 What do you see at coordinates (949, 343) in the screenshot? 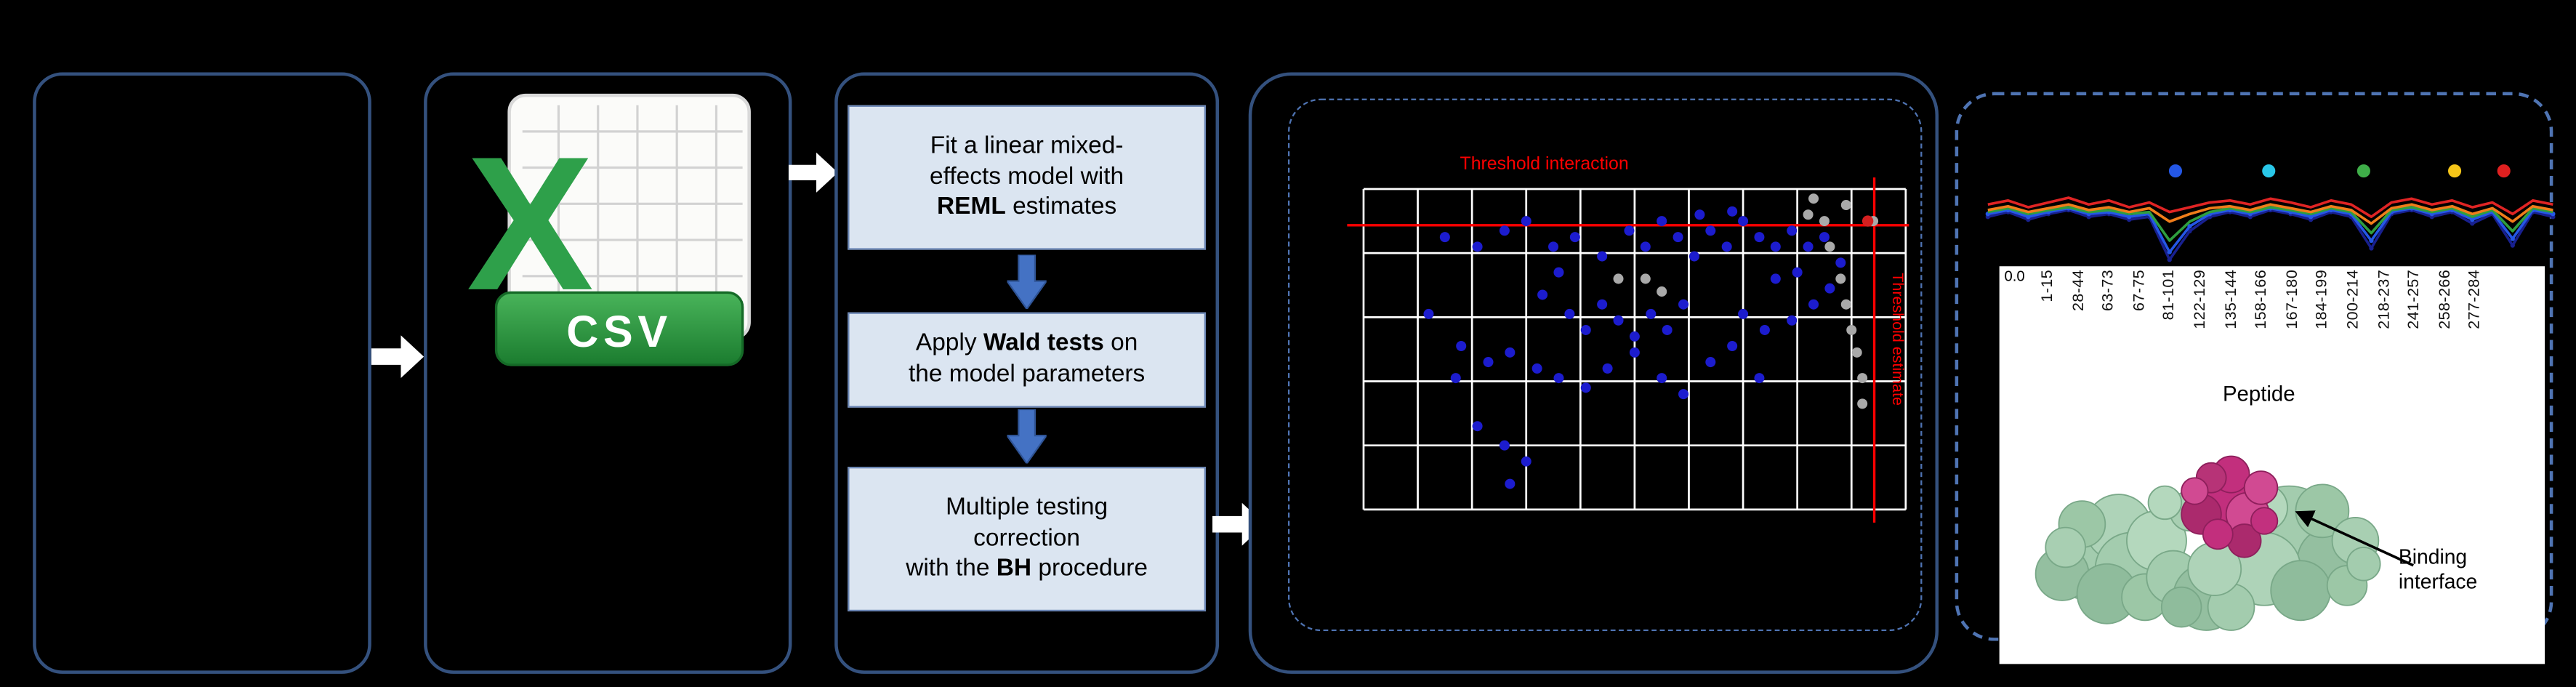
I see `step-text-before: Apply` at bounding box center [949, 343].